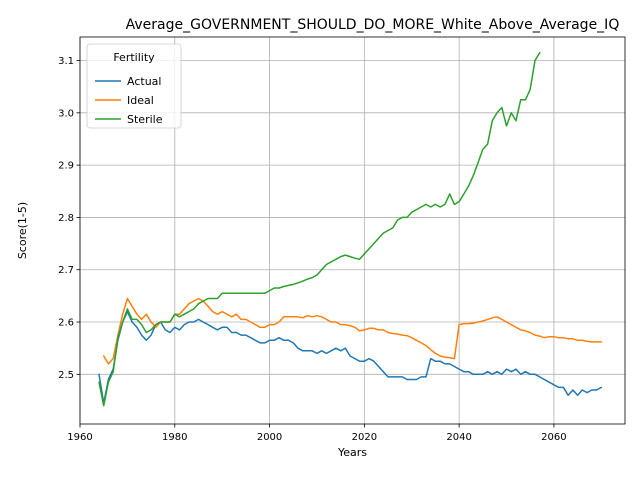 The height and width of the screenshot is (480, 640). What do you see at coordinates (66, 61) in the screenshot?
I see `y-tick-label: 3.1` at bounding box center [66, 61].